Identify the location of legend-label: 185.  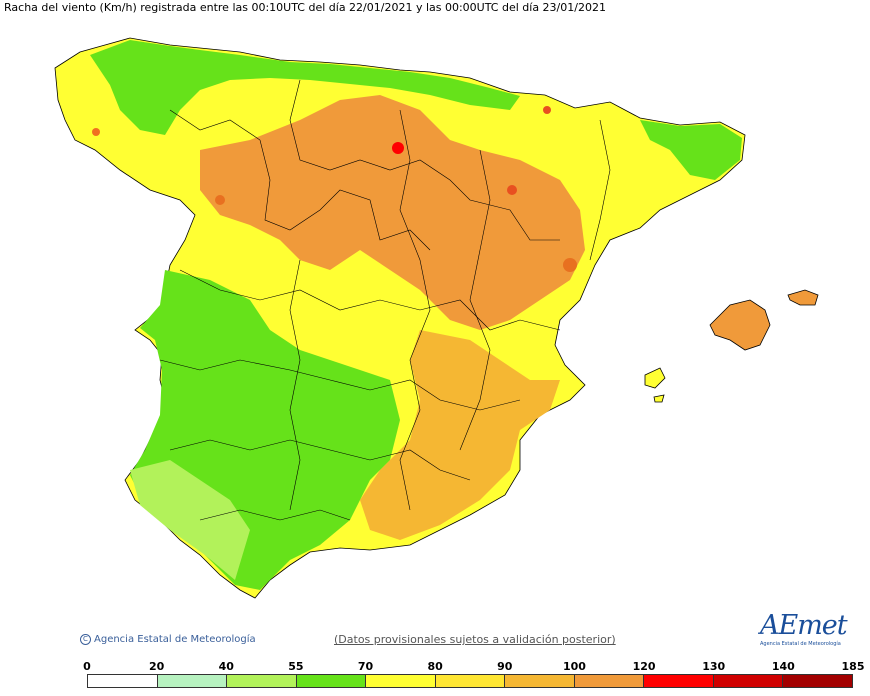
(853, 666).